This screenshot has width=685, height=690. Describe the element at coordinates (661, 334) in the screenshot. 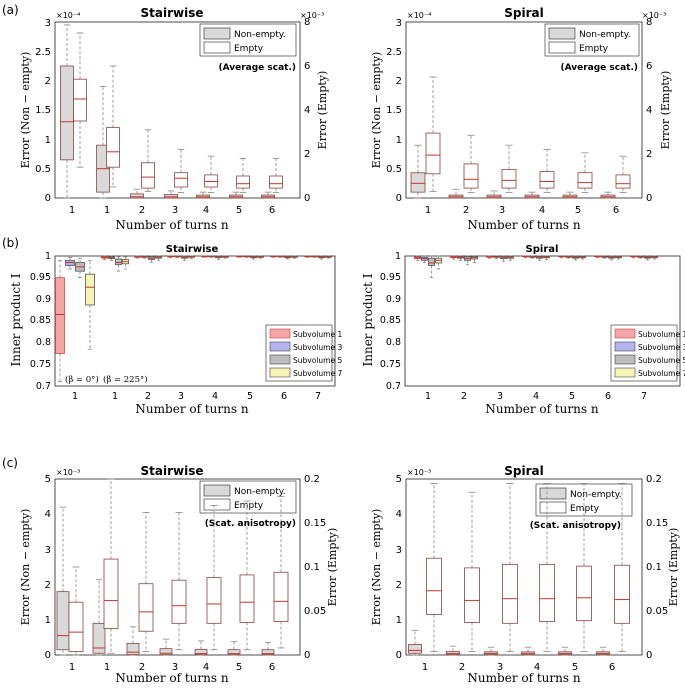

I see `legend-label: Subvolume 1` at that location.